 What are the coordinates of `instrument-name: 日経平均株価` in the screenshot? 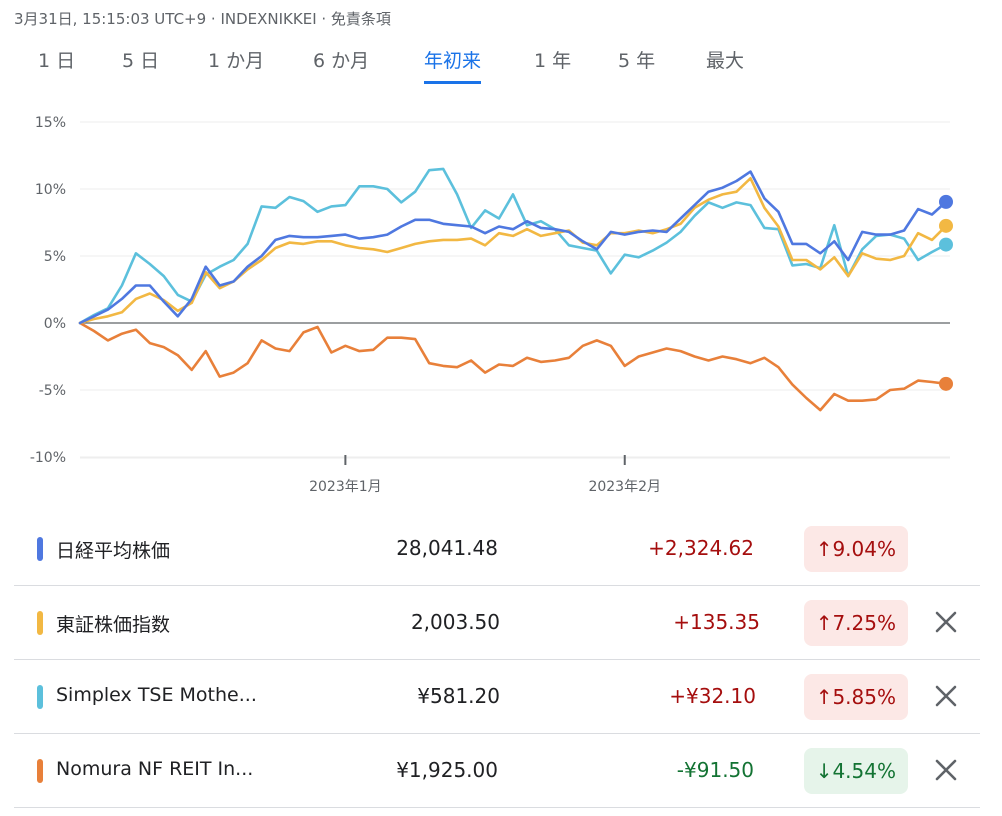 It's located at (113, 551).